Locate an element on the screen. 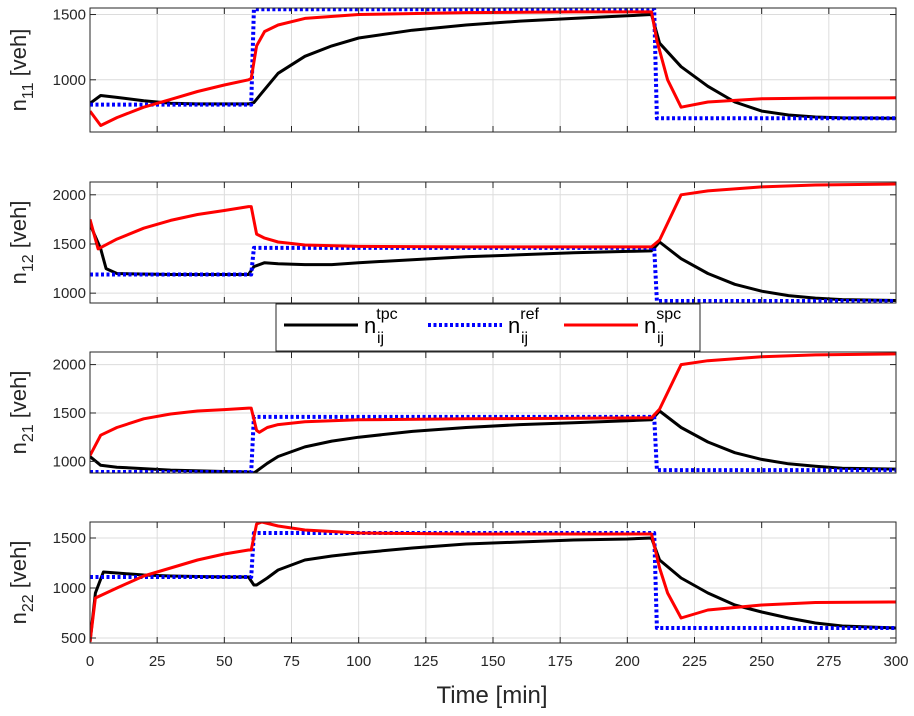 This screenshot has height=716, width=914. legend-label-spc: nspc ij is located at coordinates (662, 326).